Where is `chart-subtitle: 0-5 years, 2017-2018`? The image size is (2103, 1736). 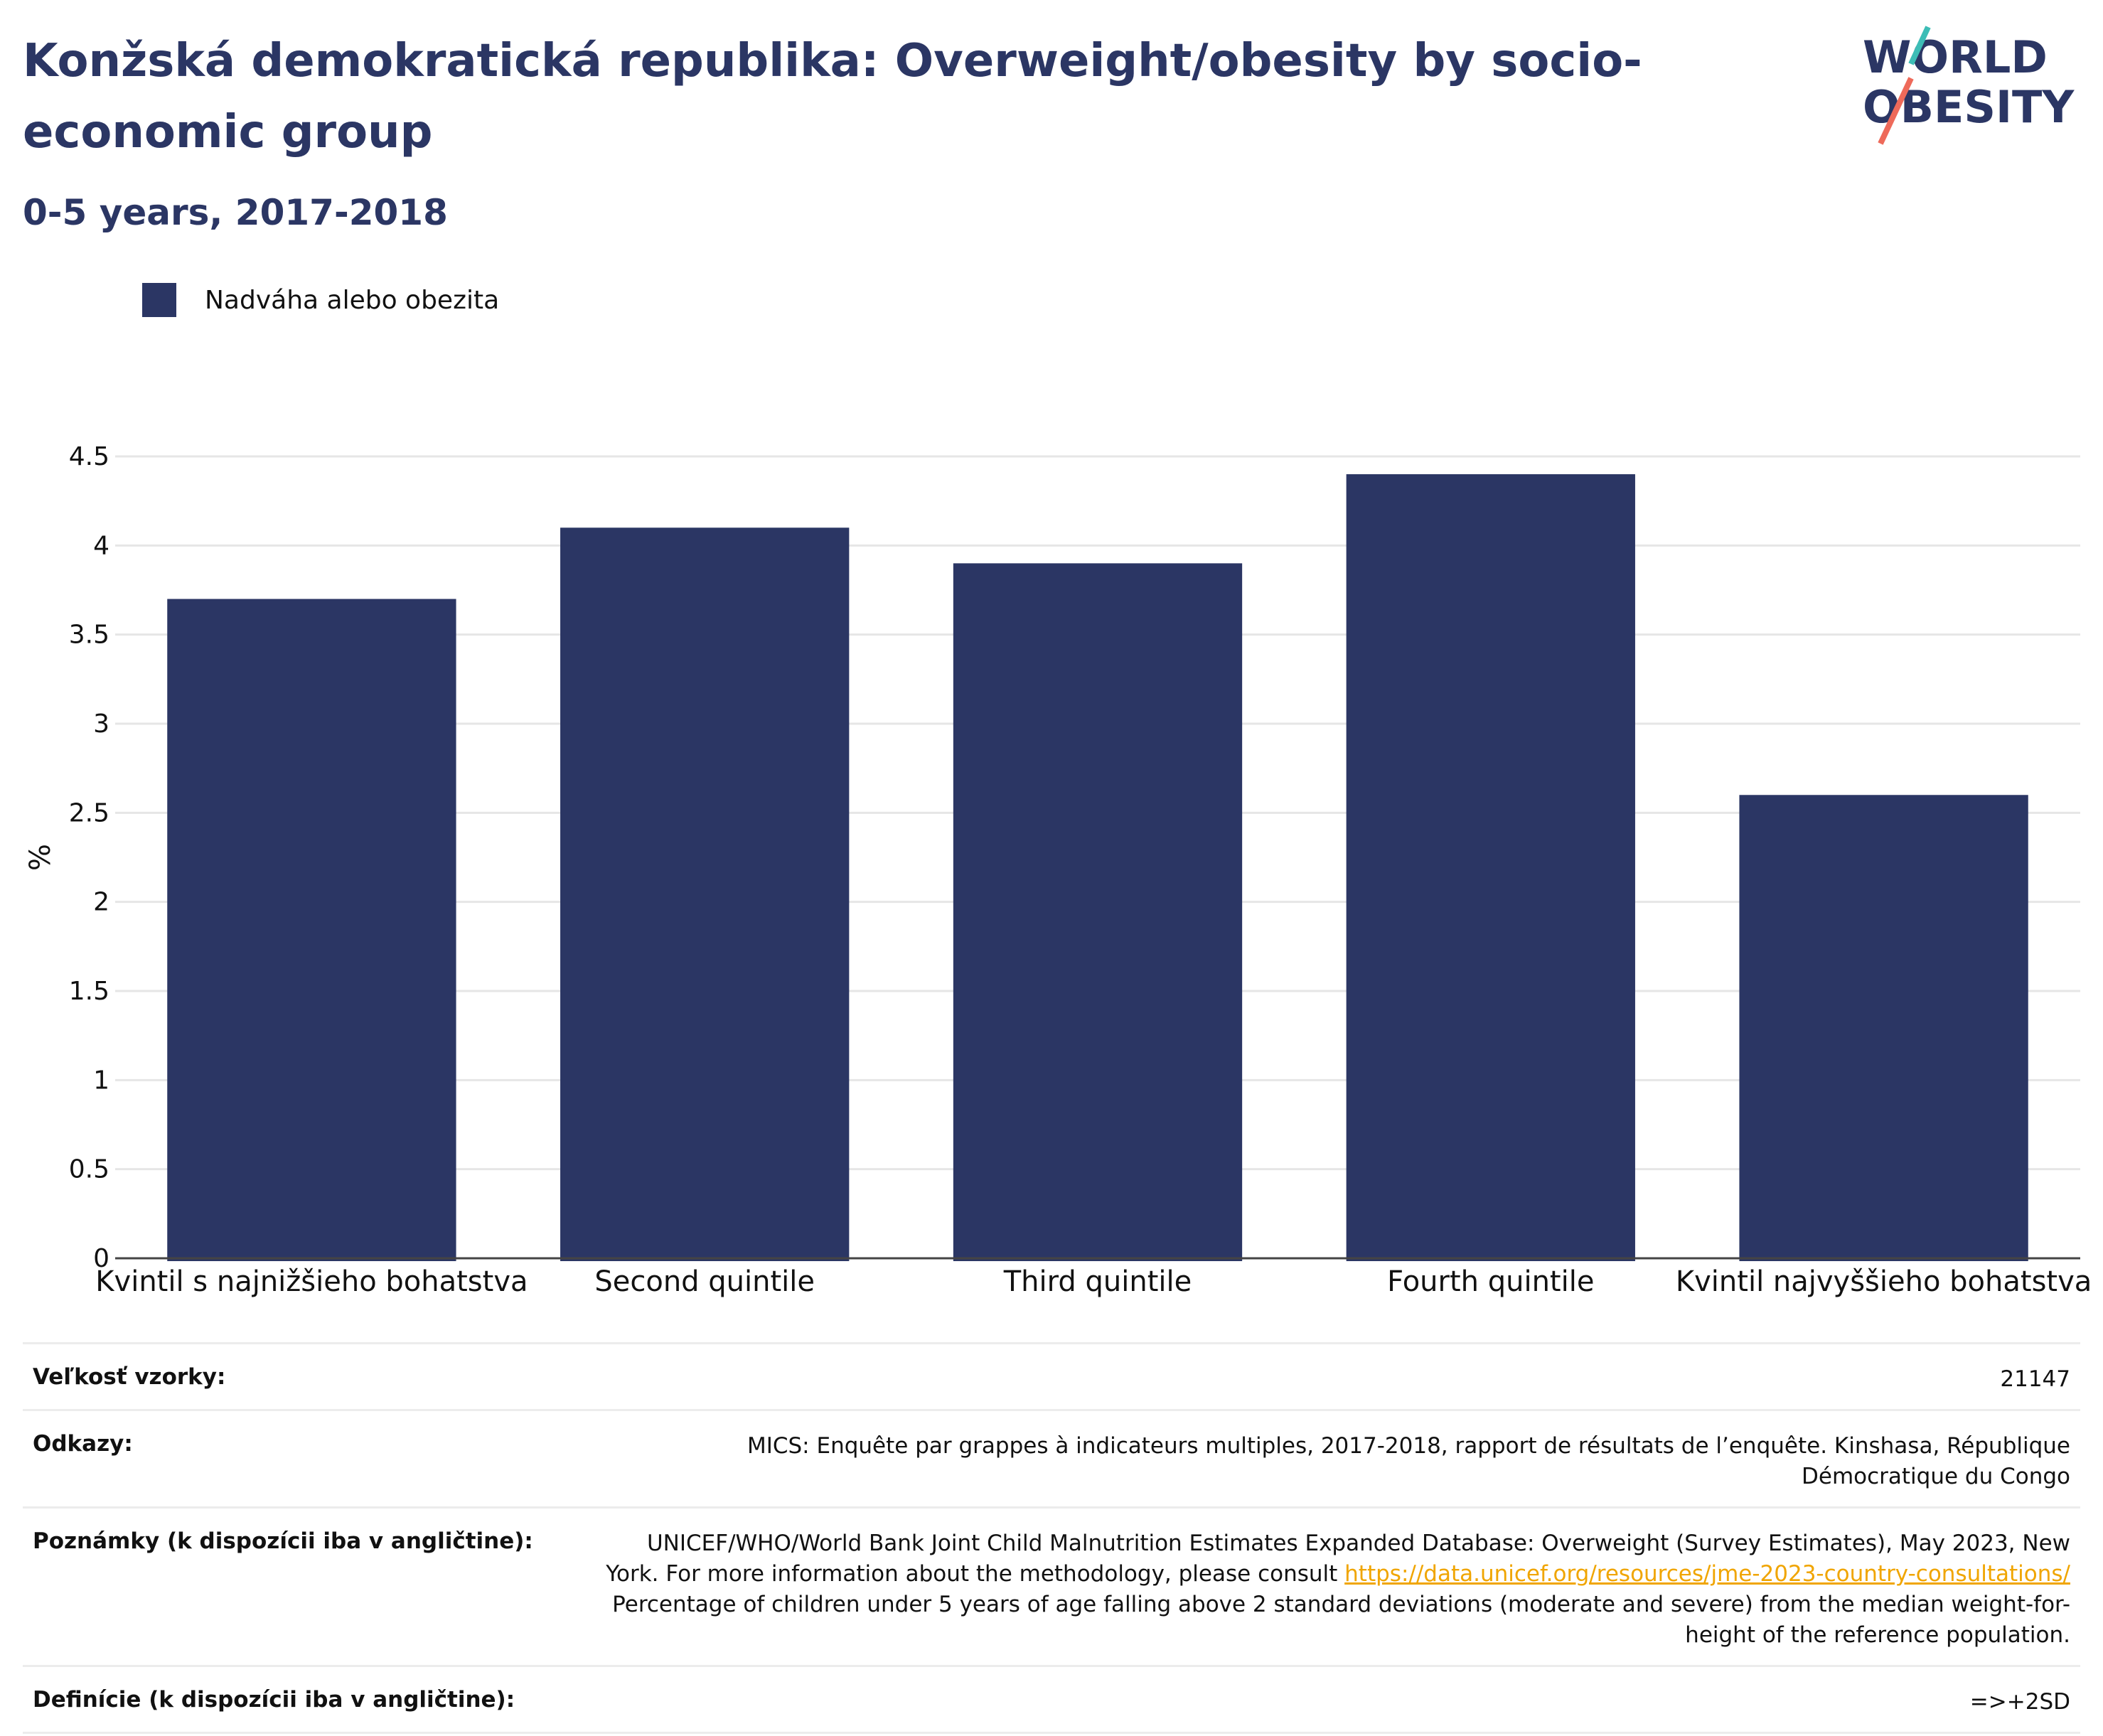 chart-subtitle: 0-5 years, 2017-2018 is located at coordinates (235, 212).